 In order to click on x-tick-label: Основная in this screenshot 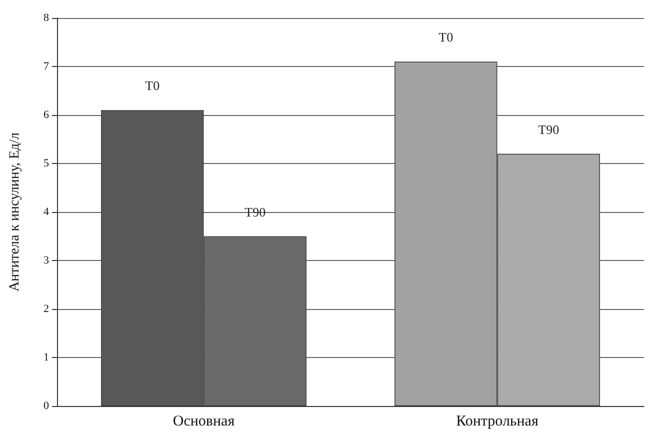, I will do `click(203, 422)`.